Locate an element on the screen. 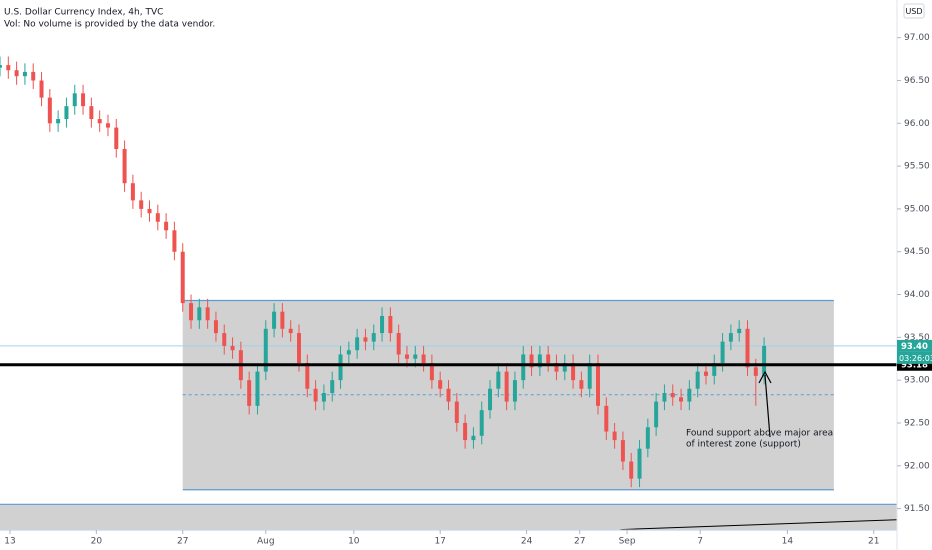 The height and width of the screenshot is (550, 932). currency-button is located at coordinates (914, 11).